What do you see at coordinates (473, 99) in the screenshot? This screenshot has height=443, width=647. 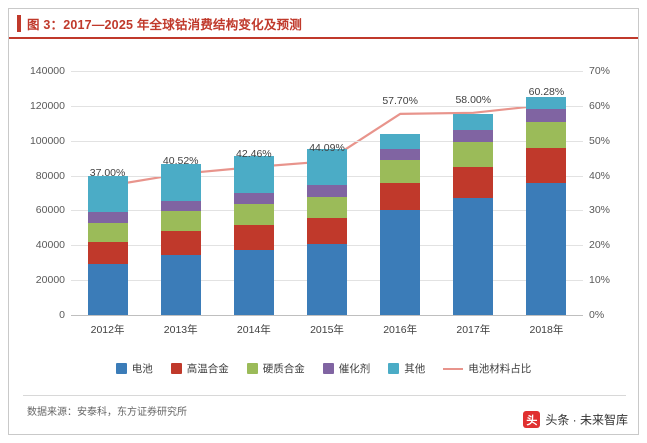 I see `ratio-data-label: 58.00%` at bounding box center [473, 99].